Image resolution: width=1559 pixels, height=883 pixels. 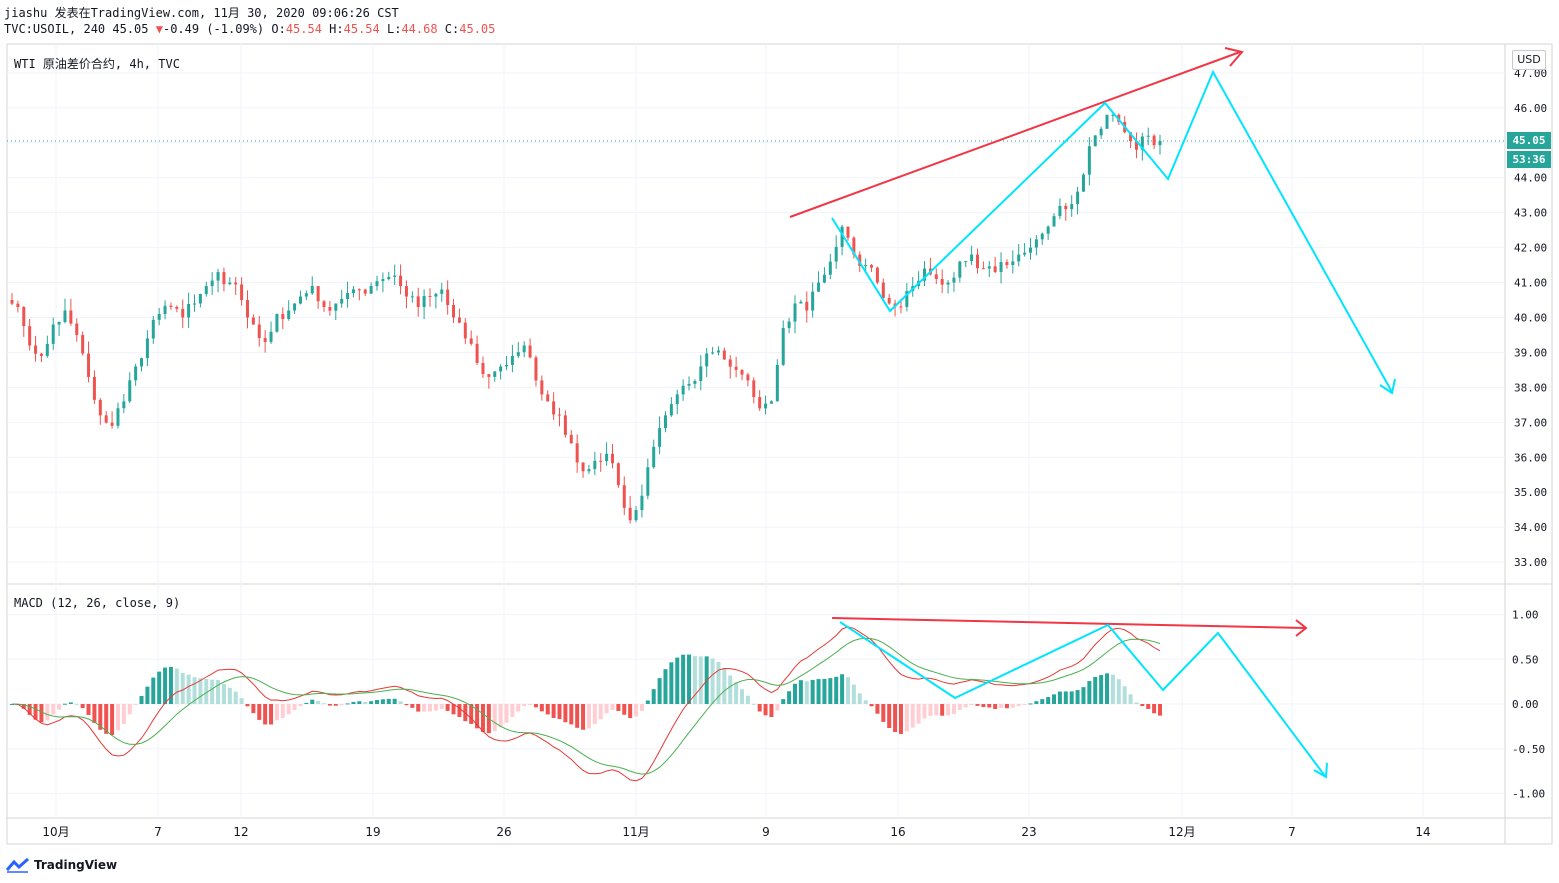 What do you see at coordinates (97, 603) in the screenshot?
I see `macd-pane-title: MACD (12, 26, close, 9)` at bounding box center [97, 603].